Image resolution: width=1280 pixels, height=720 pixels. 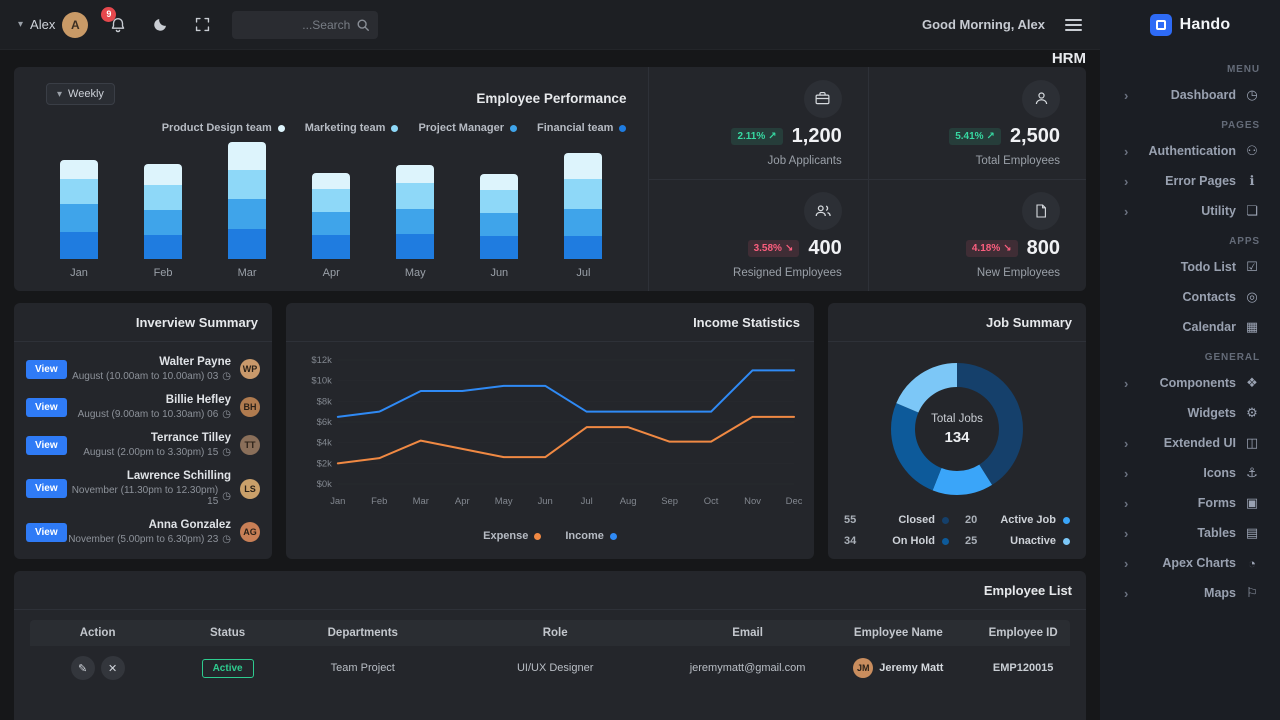 What do you see at coordinates (97, 633) in the screenshot?
I see `column-header: Action` at bounding box center [97, 633].